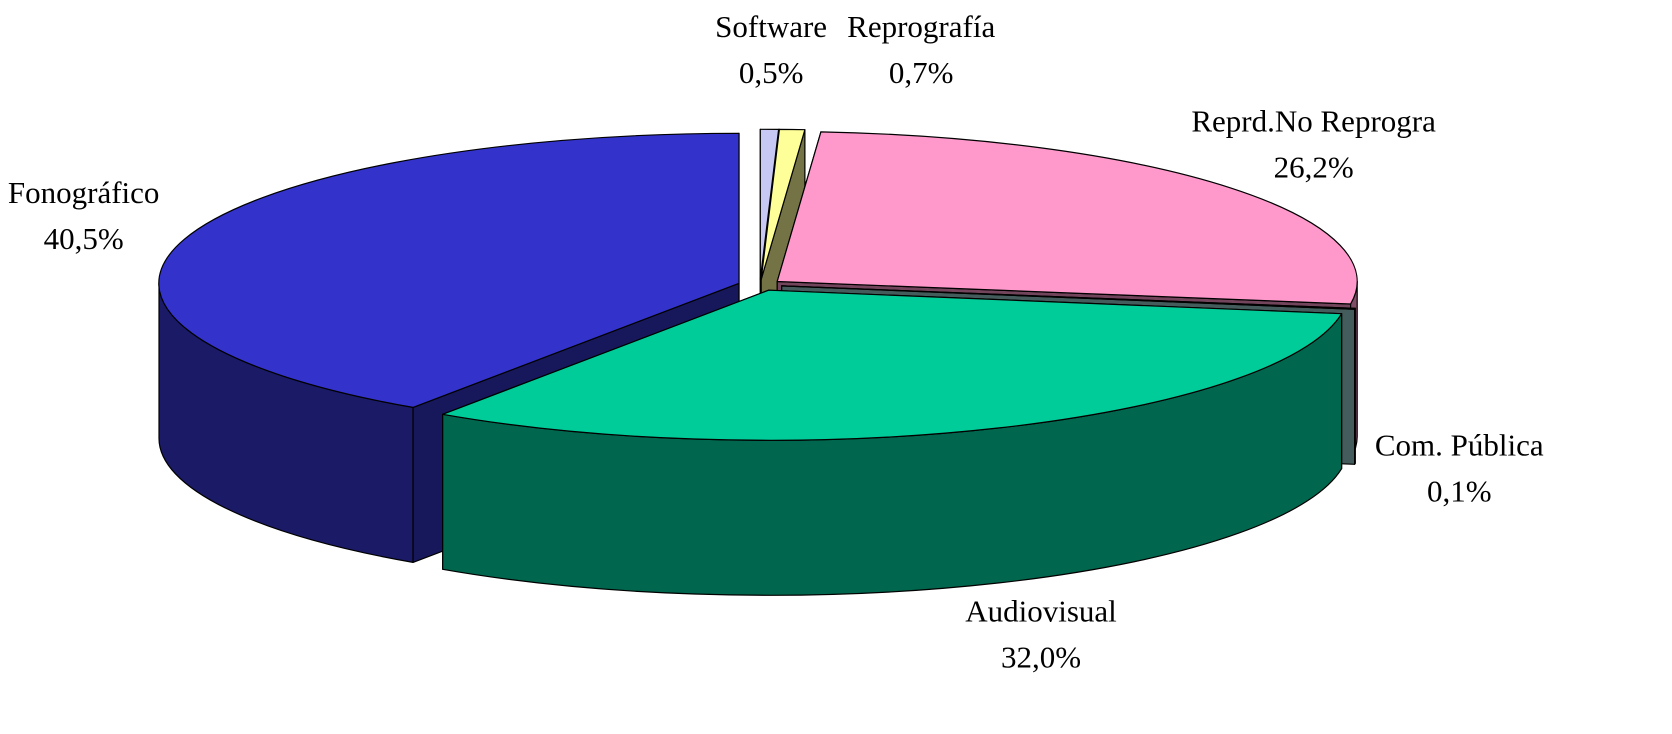 This screenshot has width=1672, height=734. What do you see at coordinates (1459, 490) in the screenshot?
I see `slice-value-label: 0,1%` at bounding box center [1459, 490].